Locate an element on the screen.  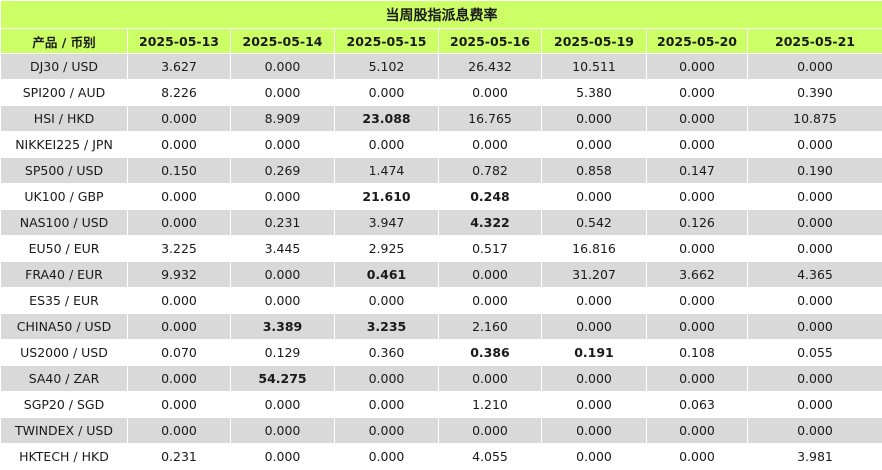
product-cell: TWINDEX / USD is located at coordinates (64, 431).